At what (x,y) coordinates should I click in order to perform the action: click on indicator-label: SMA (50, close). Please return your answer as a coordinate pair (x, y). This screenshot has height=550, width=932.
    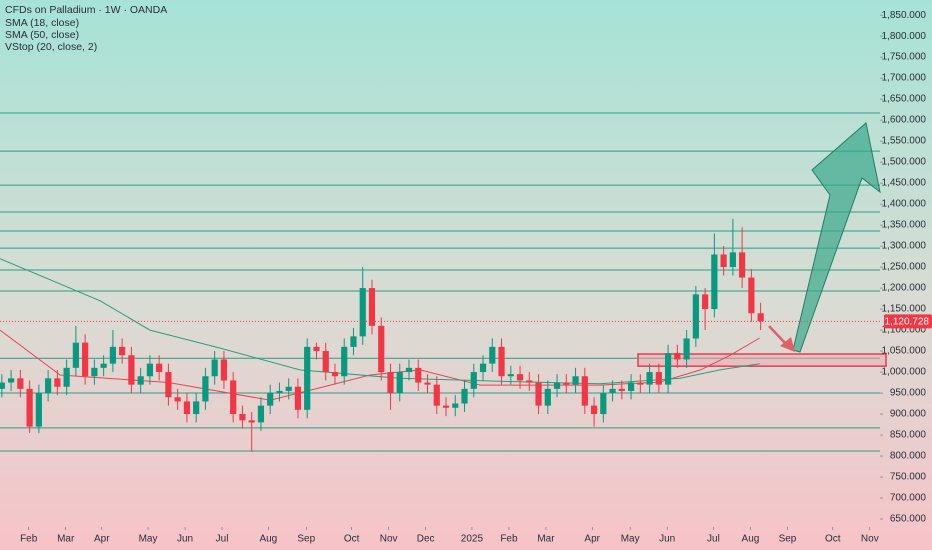
    Looking at the image, I should click on (42, 35).